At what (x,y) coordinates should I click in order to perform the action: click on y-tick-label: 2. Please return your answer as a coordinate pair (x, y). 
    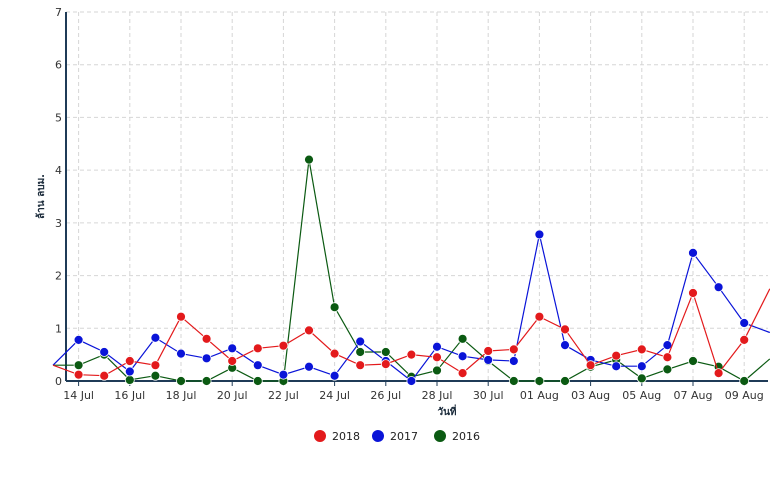
    Looking at the image, I should click on (58, 276).